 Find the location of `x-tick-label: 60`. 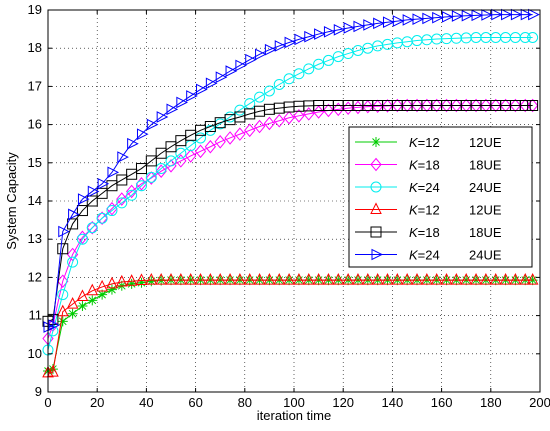

x-tick-label: 60 is located at coordinates (195, 402).